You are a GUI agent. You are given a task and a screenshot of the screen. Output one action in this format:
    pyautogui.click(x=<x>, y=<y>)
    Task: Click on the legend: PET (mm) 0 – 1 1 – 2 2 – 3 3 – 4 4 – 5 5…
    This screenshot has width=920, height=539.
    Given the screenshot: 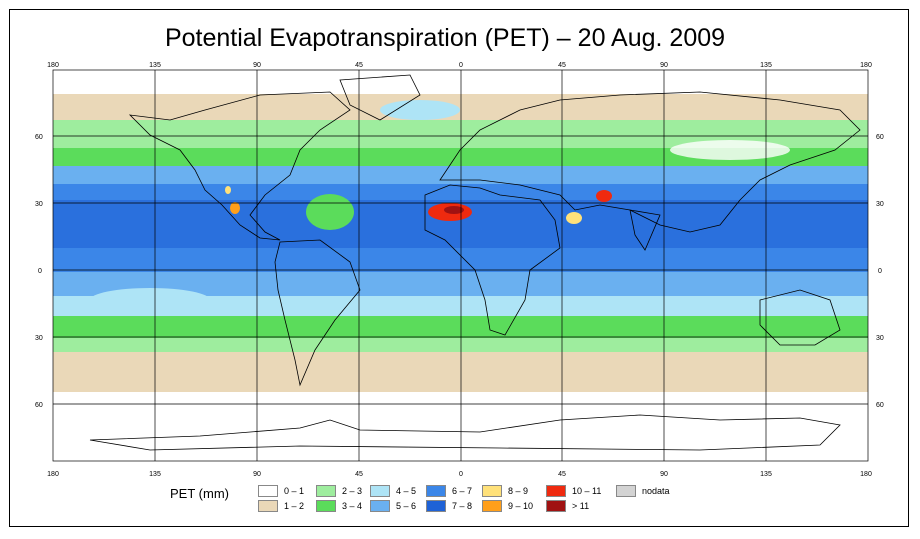 What is the action you would take?
    pyautogui.click(x=430, y=501)
    